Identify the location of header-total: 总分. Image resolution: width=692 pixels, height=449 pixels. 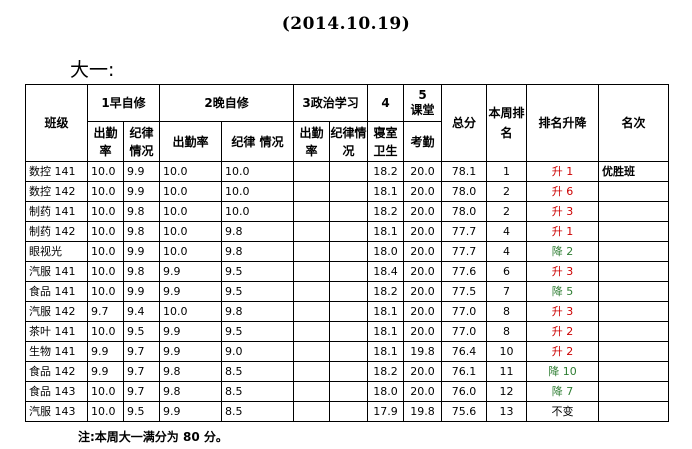
(464, 123).